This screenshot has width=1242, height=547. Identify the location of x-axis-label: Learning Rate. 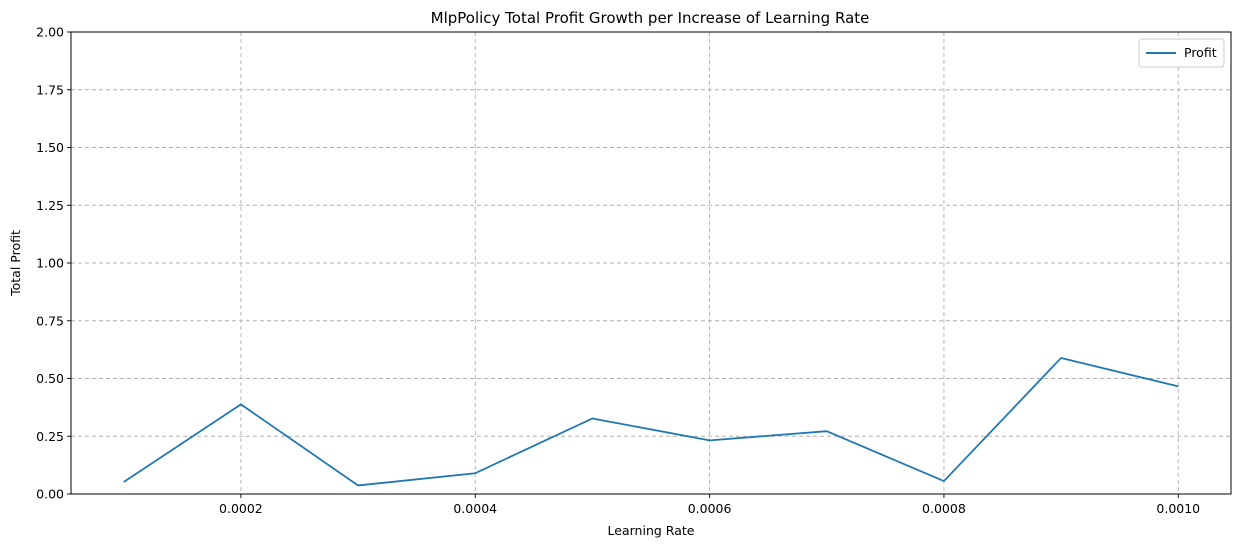
(651, 530).